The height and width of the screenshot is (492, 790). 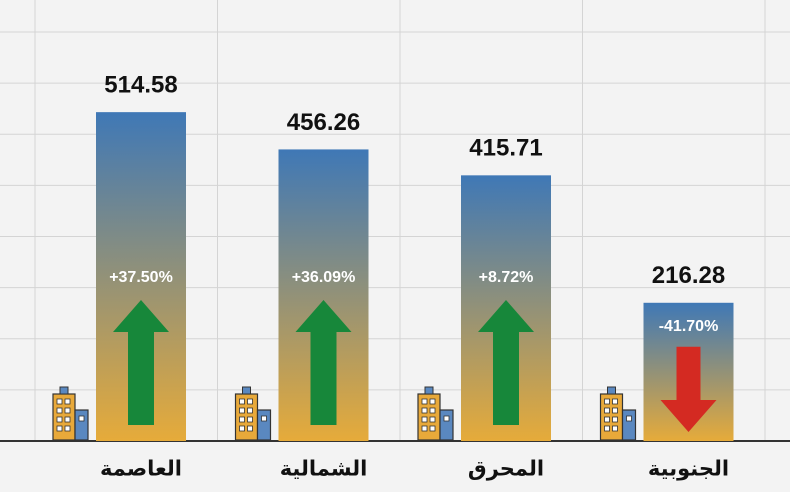 I want to click on x-tick-label: العاصمة, so click(x=141, y=469).